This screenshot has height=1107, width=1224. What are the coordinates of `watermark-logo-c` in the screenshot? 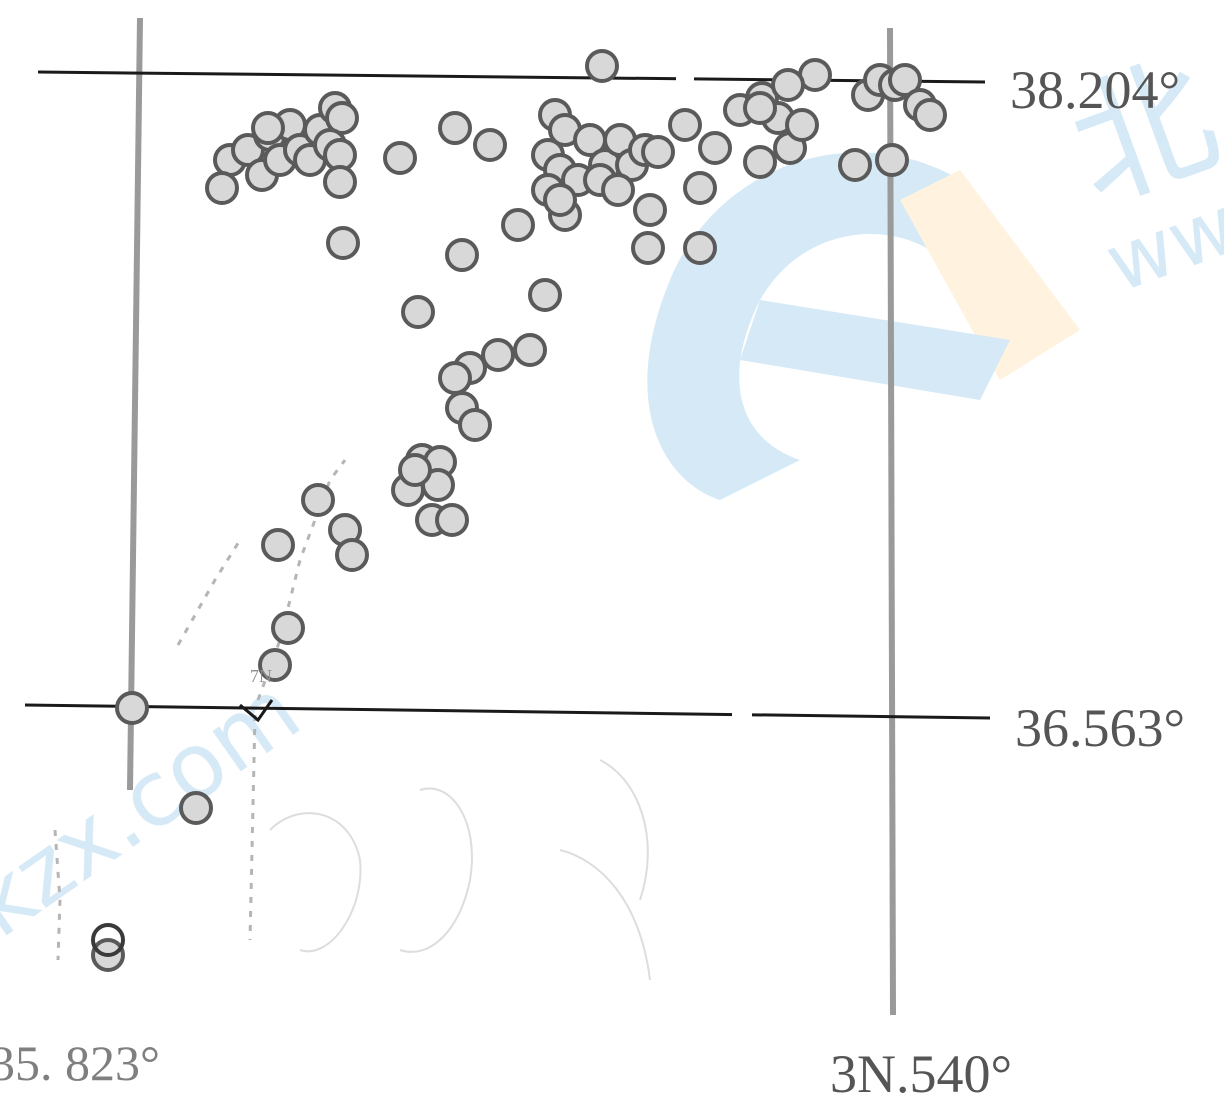 It's located at (803, 326).